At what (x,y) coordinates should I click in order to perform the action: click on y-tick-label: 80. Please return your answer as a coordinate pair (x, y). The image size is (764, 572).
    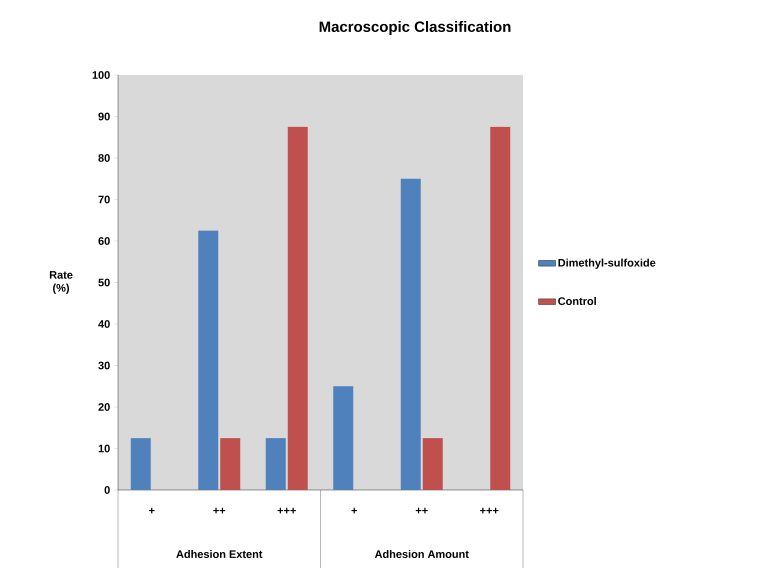
    Looking at the image, I should click on (104, 158).